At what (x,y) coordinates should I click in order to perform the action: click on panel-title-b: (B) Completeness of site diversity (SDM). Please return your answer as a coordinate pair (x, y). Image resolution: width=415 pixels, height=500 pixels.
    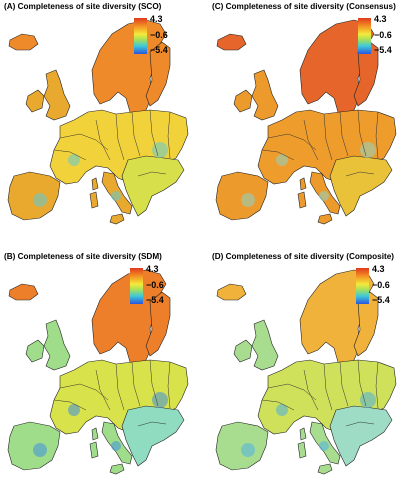
    Looking at the image, I should click on (83, 256).